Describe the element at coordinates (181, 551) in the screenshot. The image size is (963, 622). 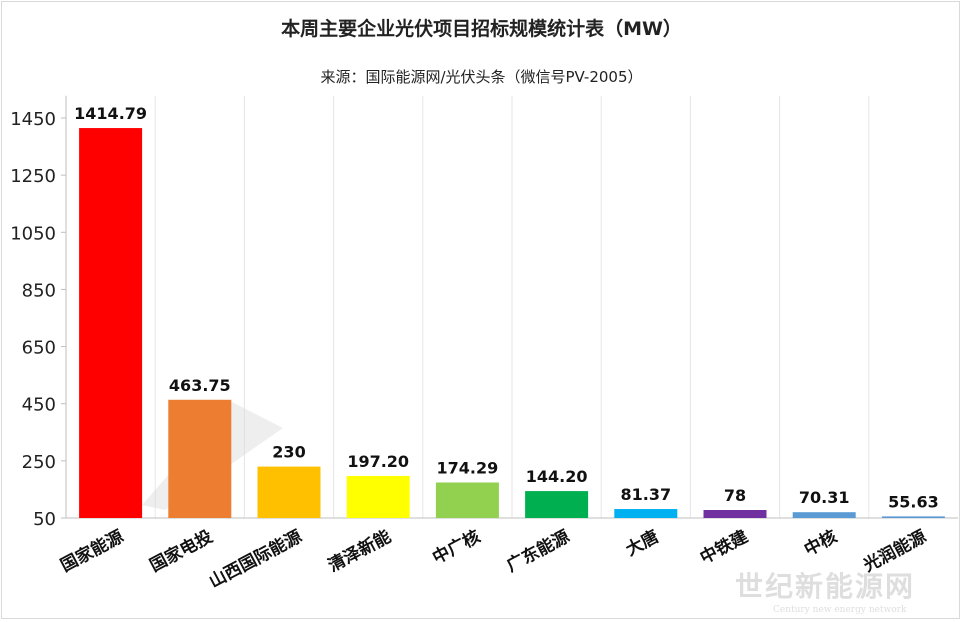
I see `x-tick-label: 国家电投` at that location.